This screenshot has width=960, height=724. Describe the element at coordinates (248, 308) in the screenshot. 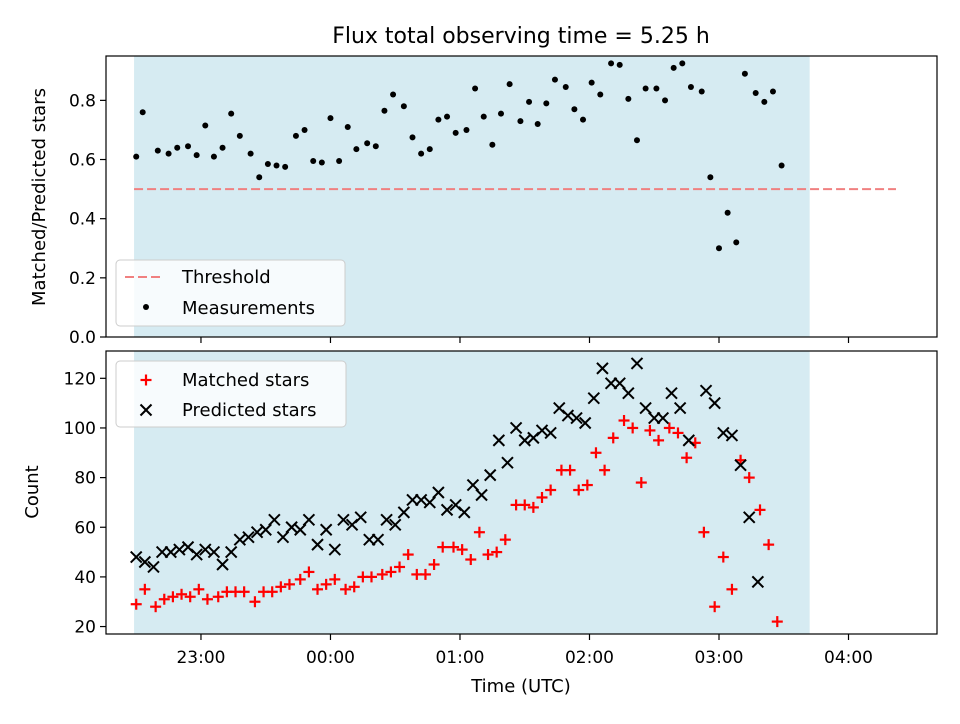

I see `legend-measurement-label: Measurements` at that location.